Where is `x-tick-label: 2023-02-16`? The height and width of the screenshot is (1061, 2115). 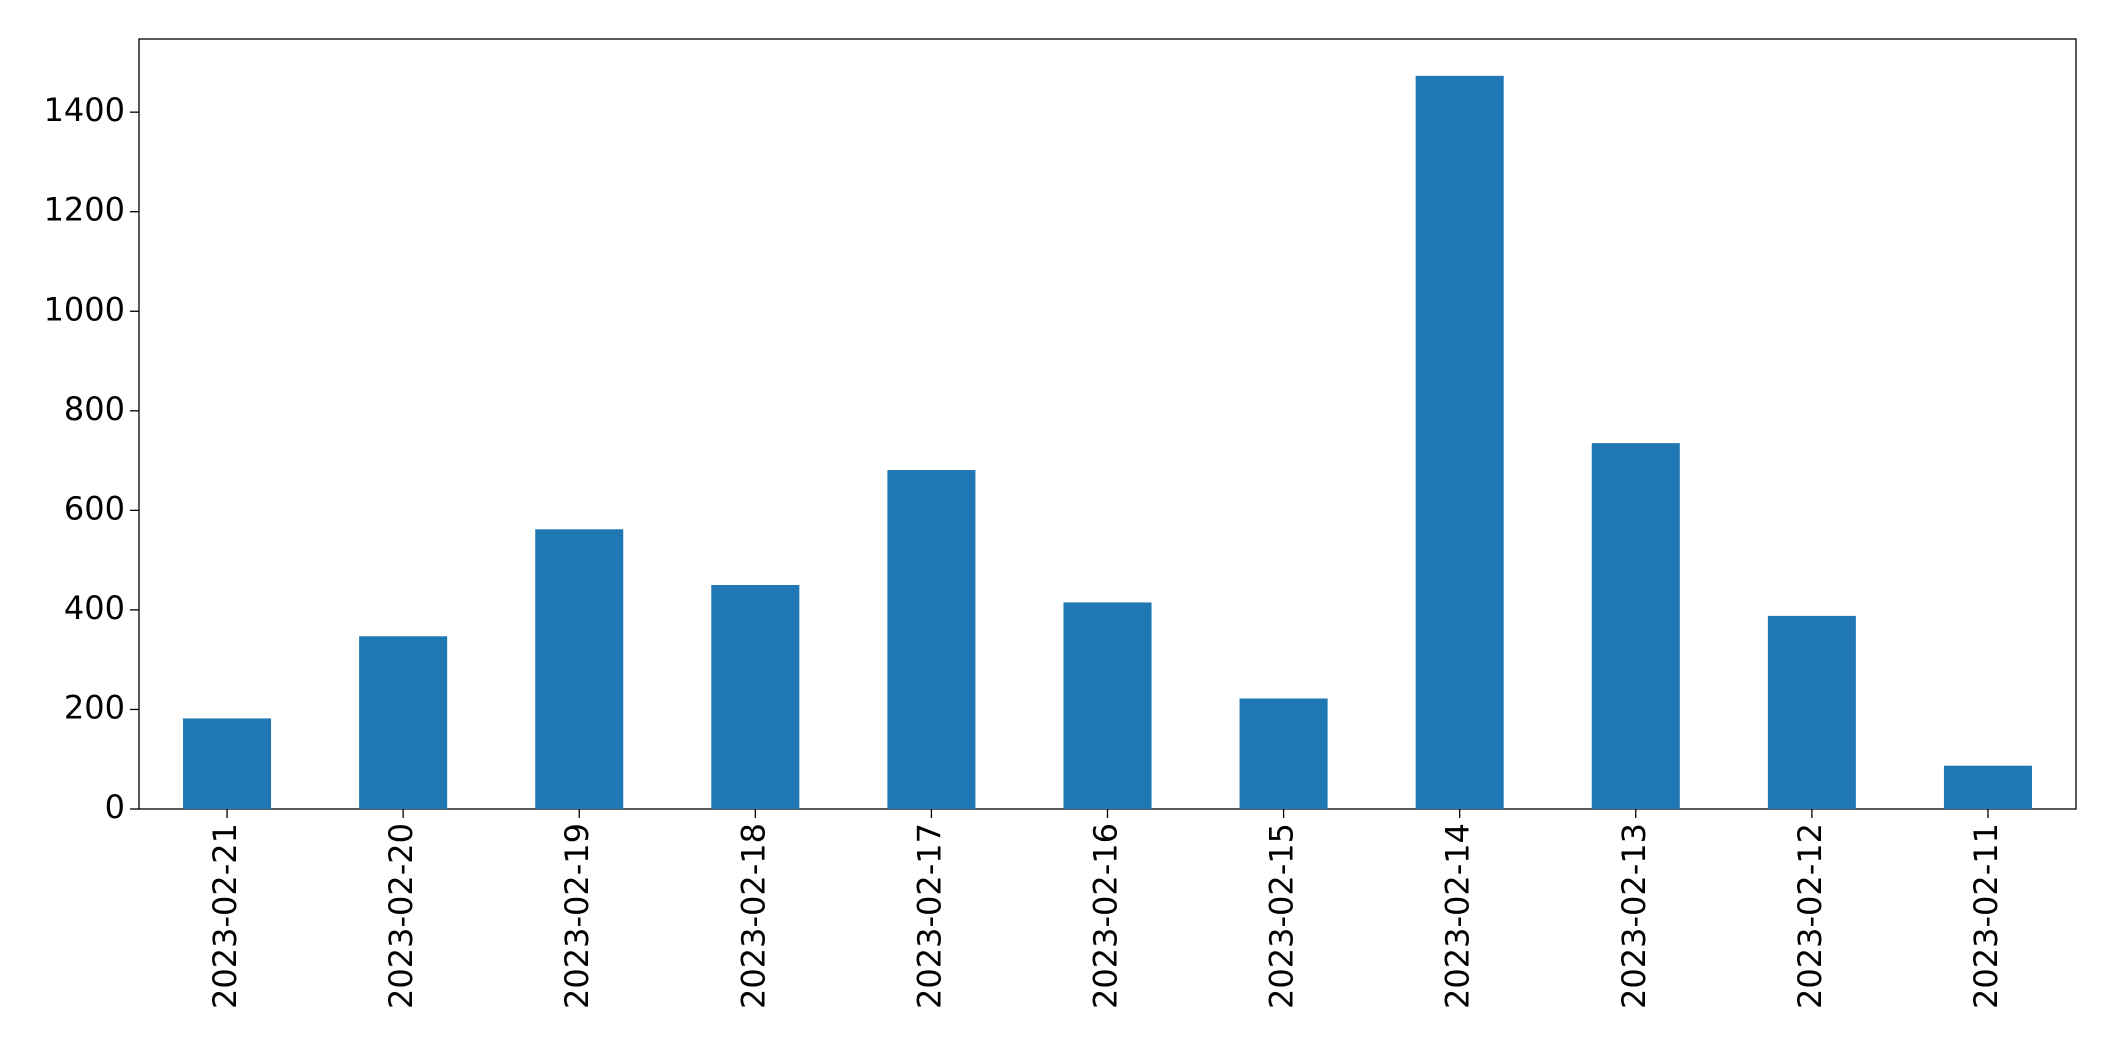
x-tick-label: 2023-02-16 is located at coordinates (1106, 916).